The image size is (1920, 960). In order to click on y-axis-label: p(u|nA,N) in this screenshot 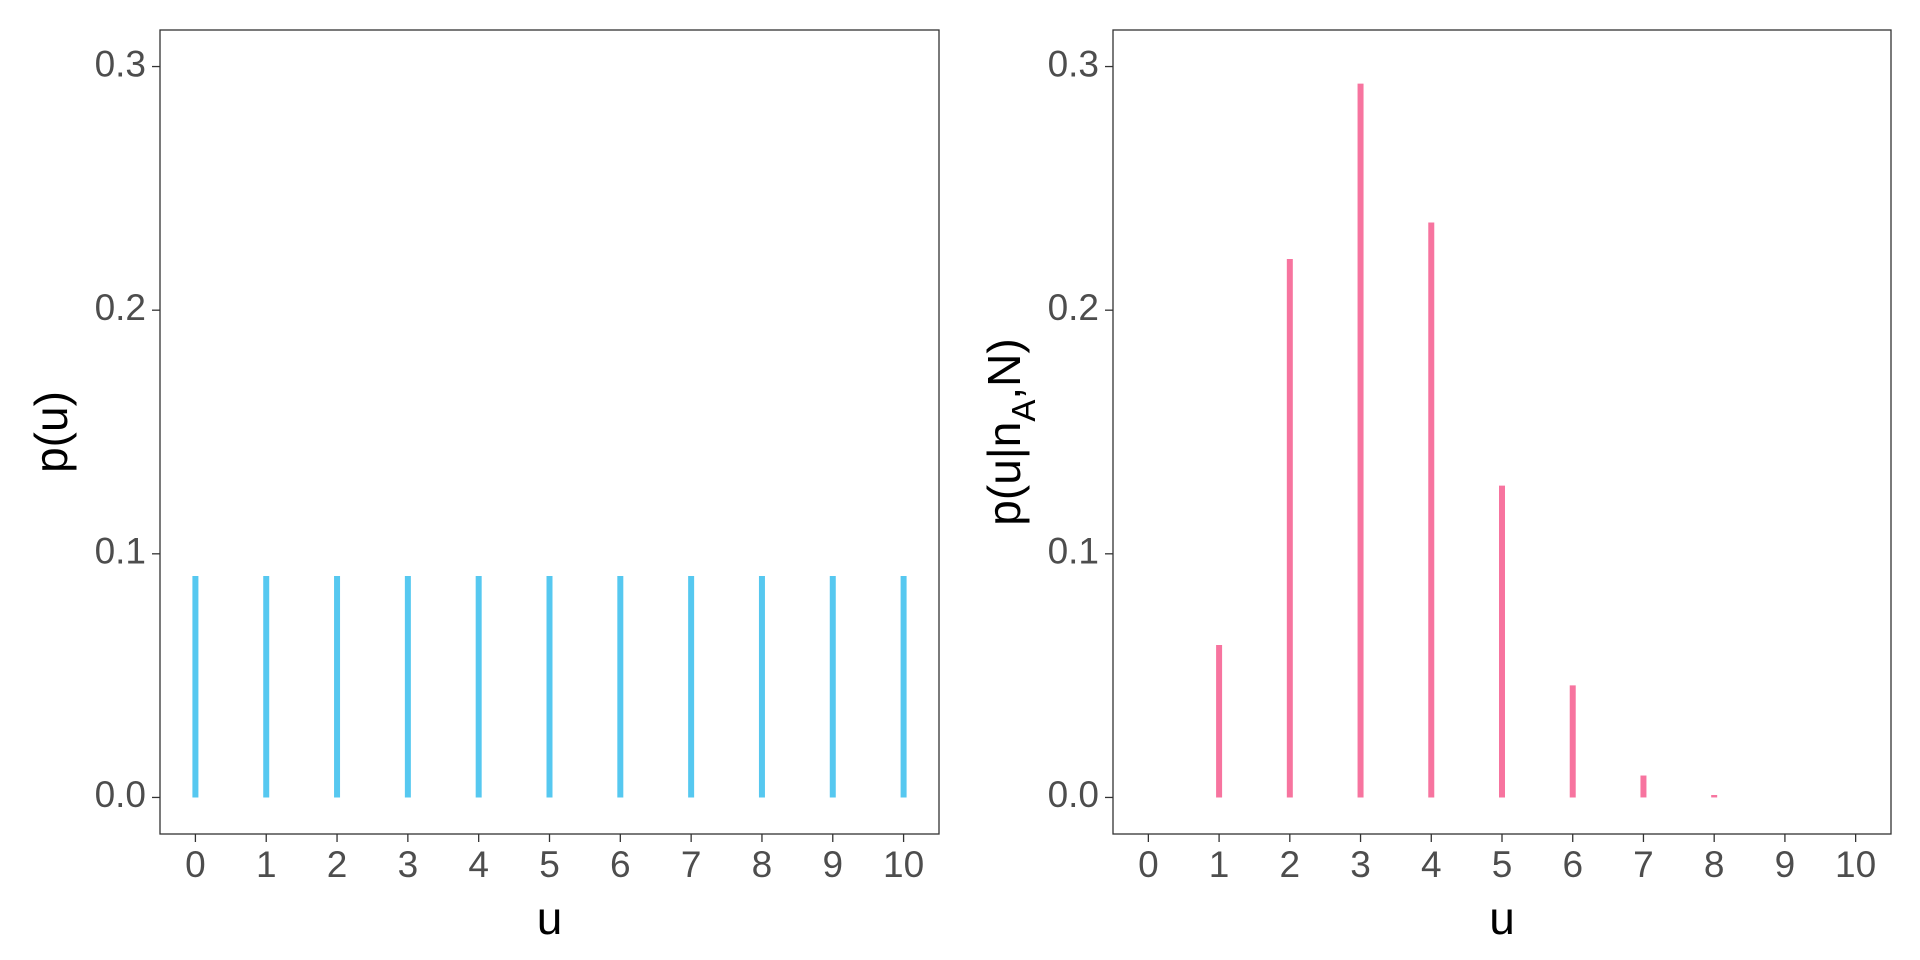, I will do `click(1010, 431)`.